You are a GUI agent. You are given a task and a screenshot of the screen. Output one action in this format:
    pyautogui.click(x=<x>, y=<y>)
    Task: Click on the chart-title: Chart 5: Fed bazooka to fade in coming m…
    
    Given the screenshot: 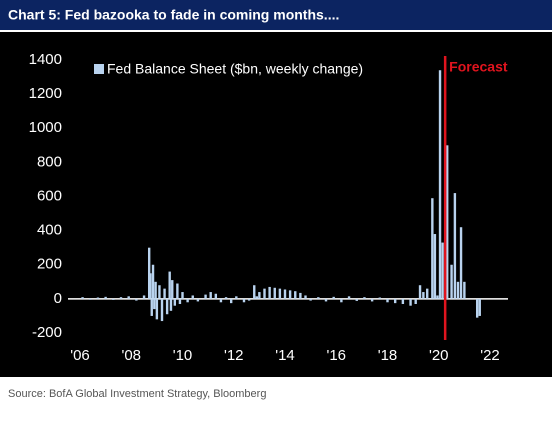 What is the action you would take?
    pyautogui.click(x=173, y=15)
    